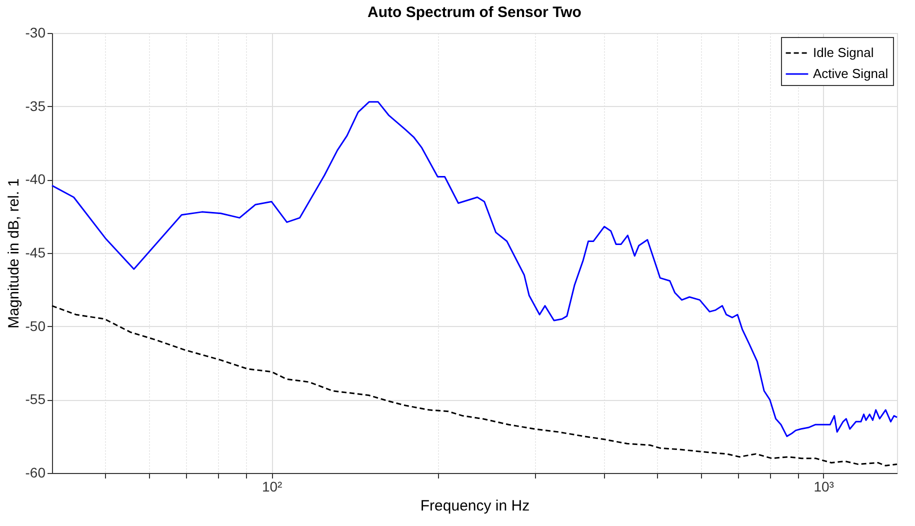 The height and width of the screenshot is (526, 915). What do you see at coordinates (35, 399) in the screenshot?
I see `y-tick-label: -55` at bounding box center [35, 399].